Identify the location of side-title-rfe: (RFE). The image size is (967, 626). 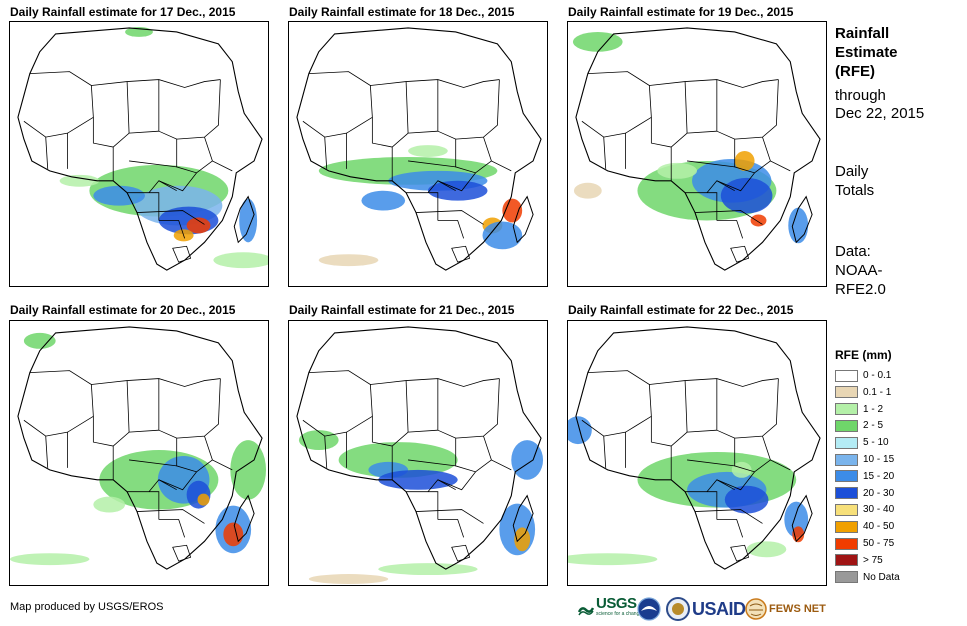
(855, 71).